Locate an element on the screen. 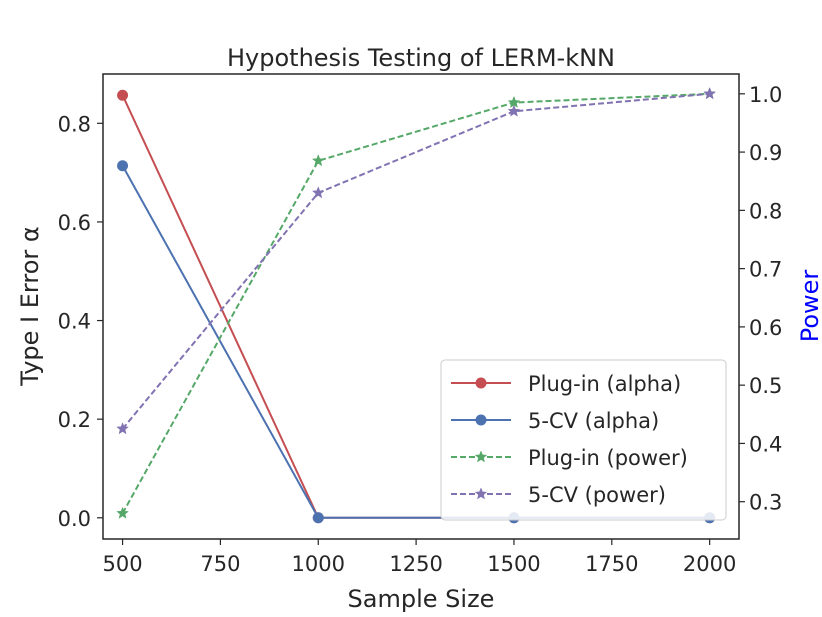  y-axis-right-label: Power is located at coordinates (809, 306).